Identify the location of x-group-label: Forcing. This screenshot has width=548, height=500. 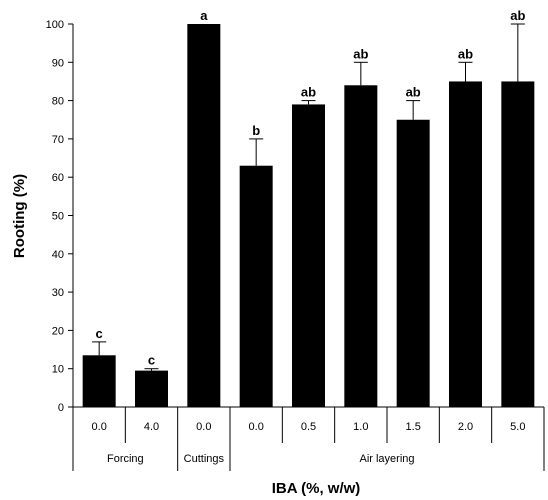
(125, 459).